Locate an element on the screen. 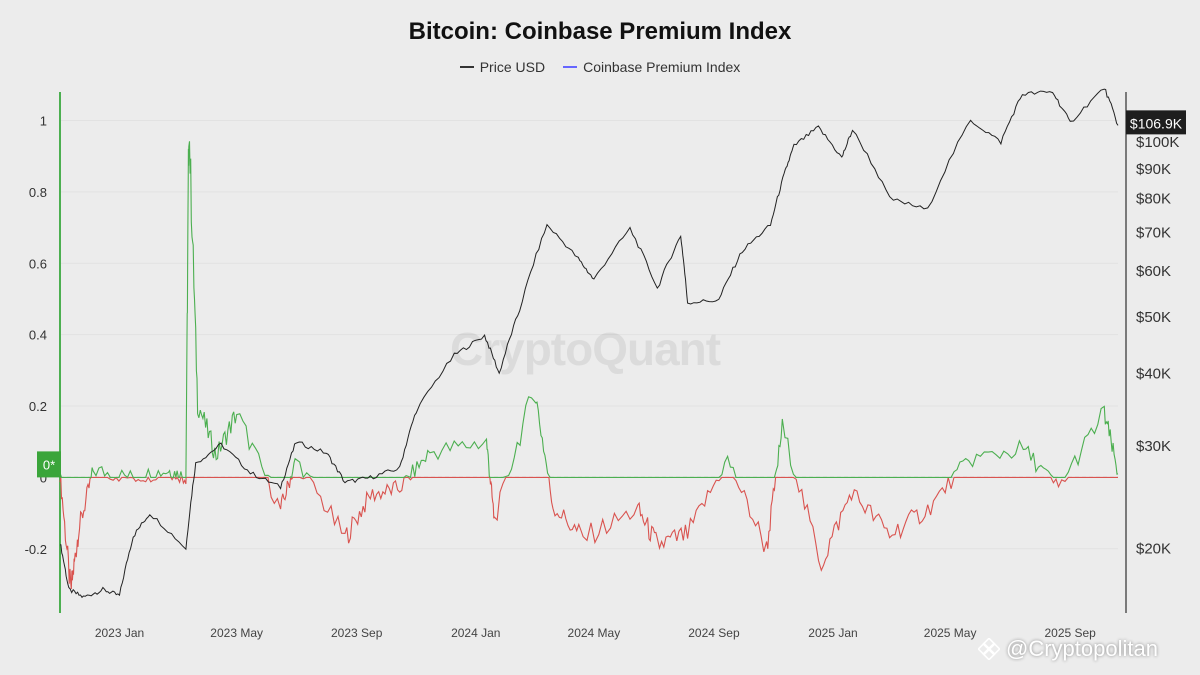  legend-label-price: Price USD is located at coordinates (512, 67).